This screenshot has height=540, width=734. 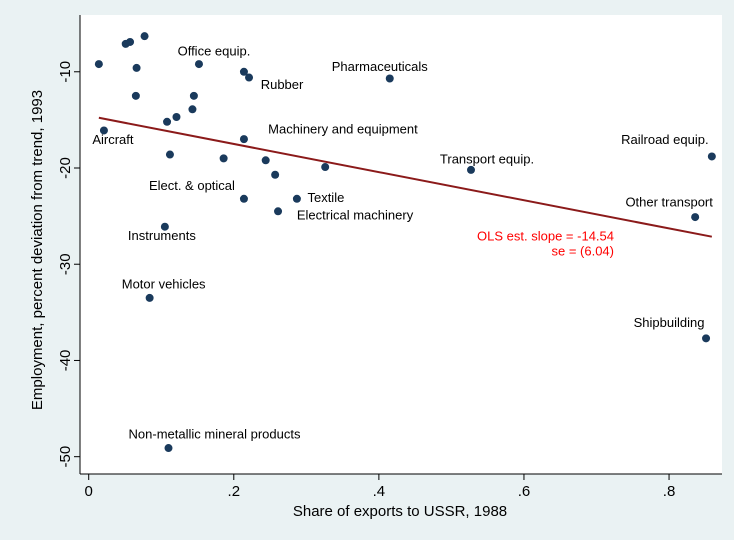 I want to click on annotation: OLS est. slope = -14.54, so click(x=545, y=235).